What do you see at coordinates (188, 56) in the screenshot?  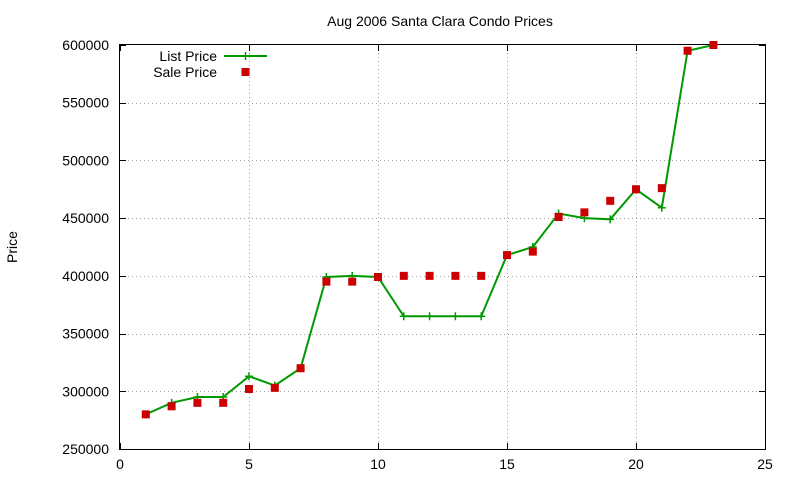 I see `legend-label: List Price` at bounding box center [188, 56].